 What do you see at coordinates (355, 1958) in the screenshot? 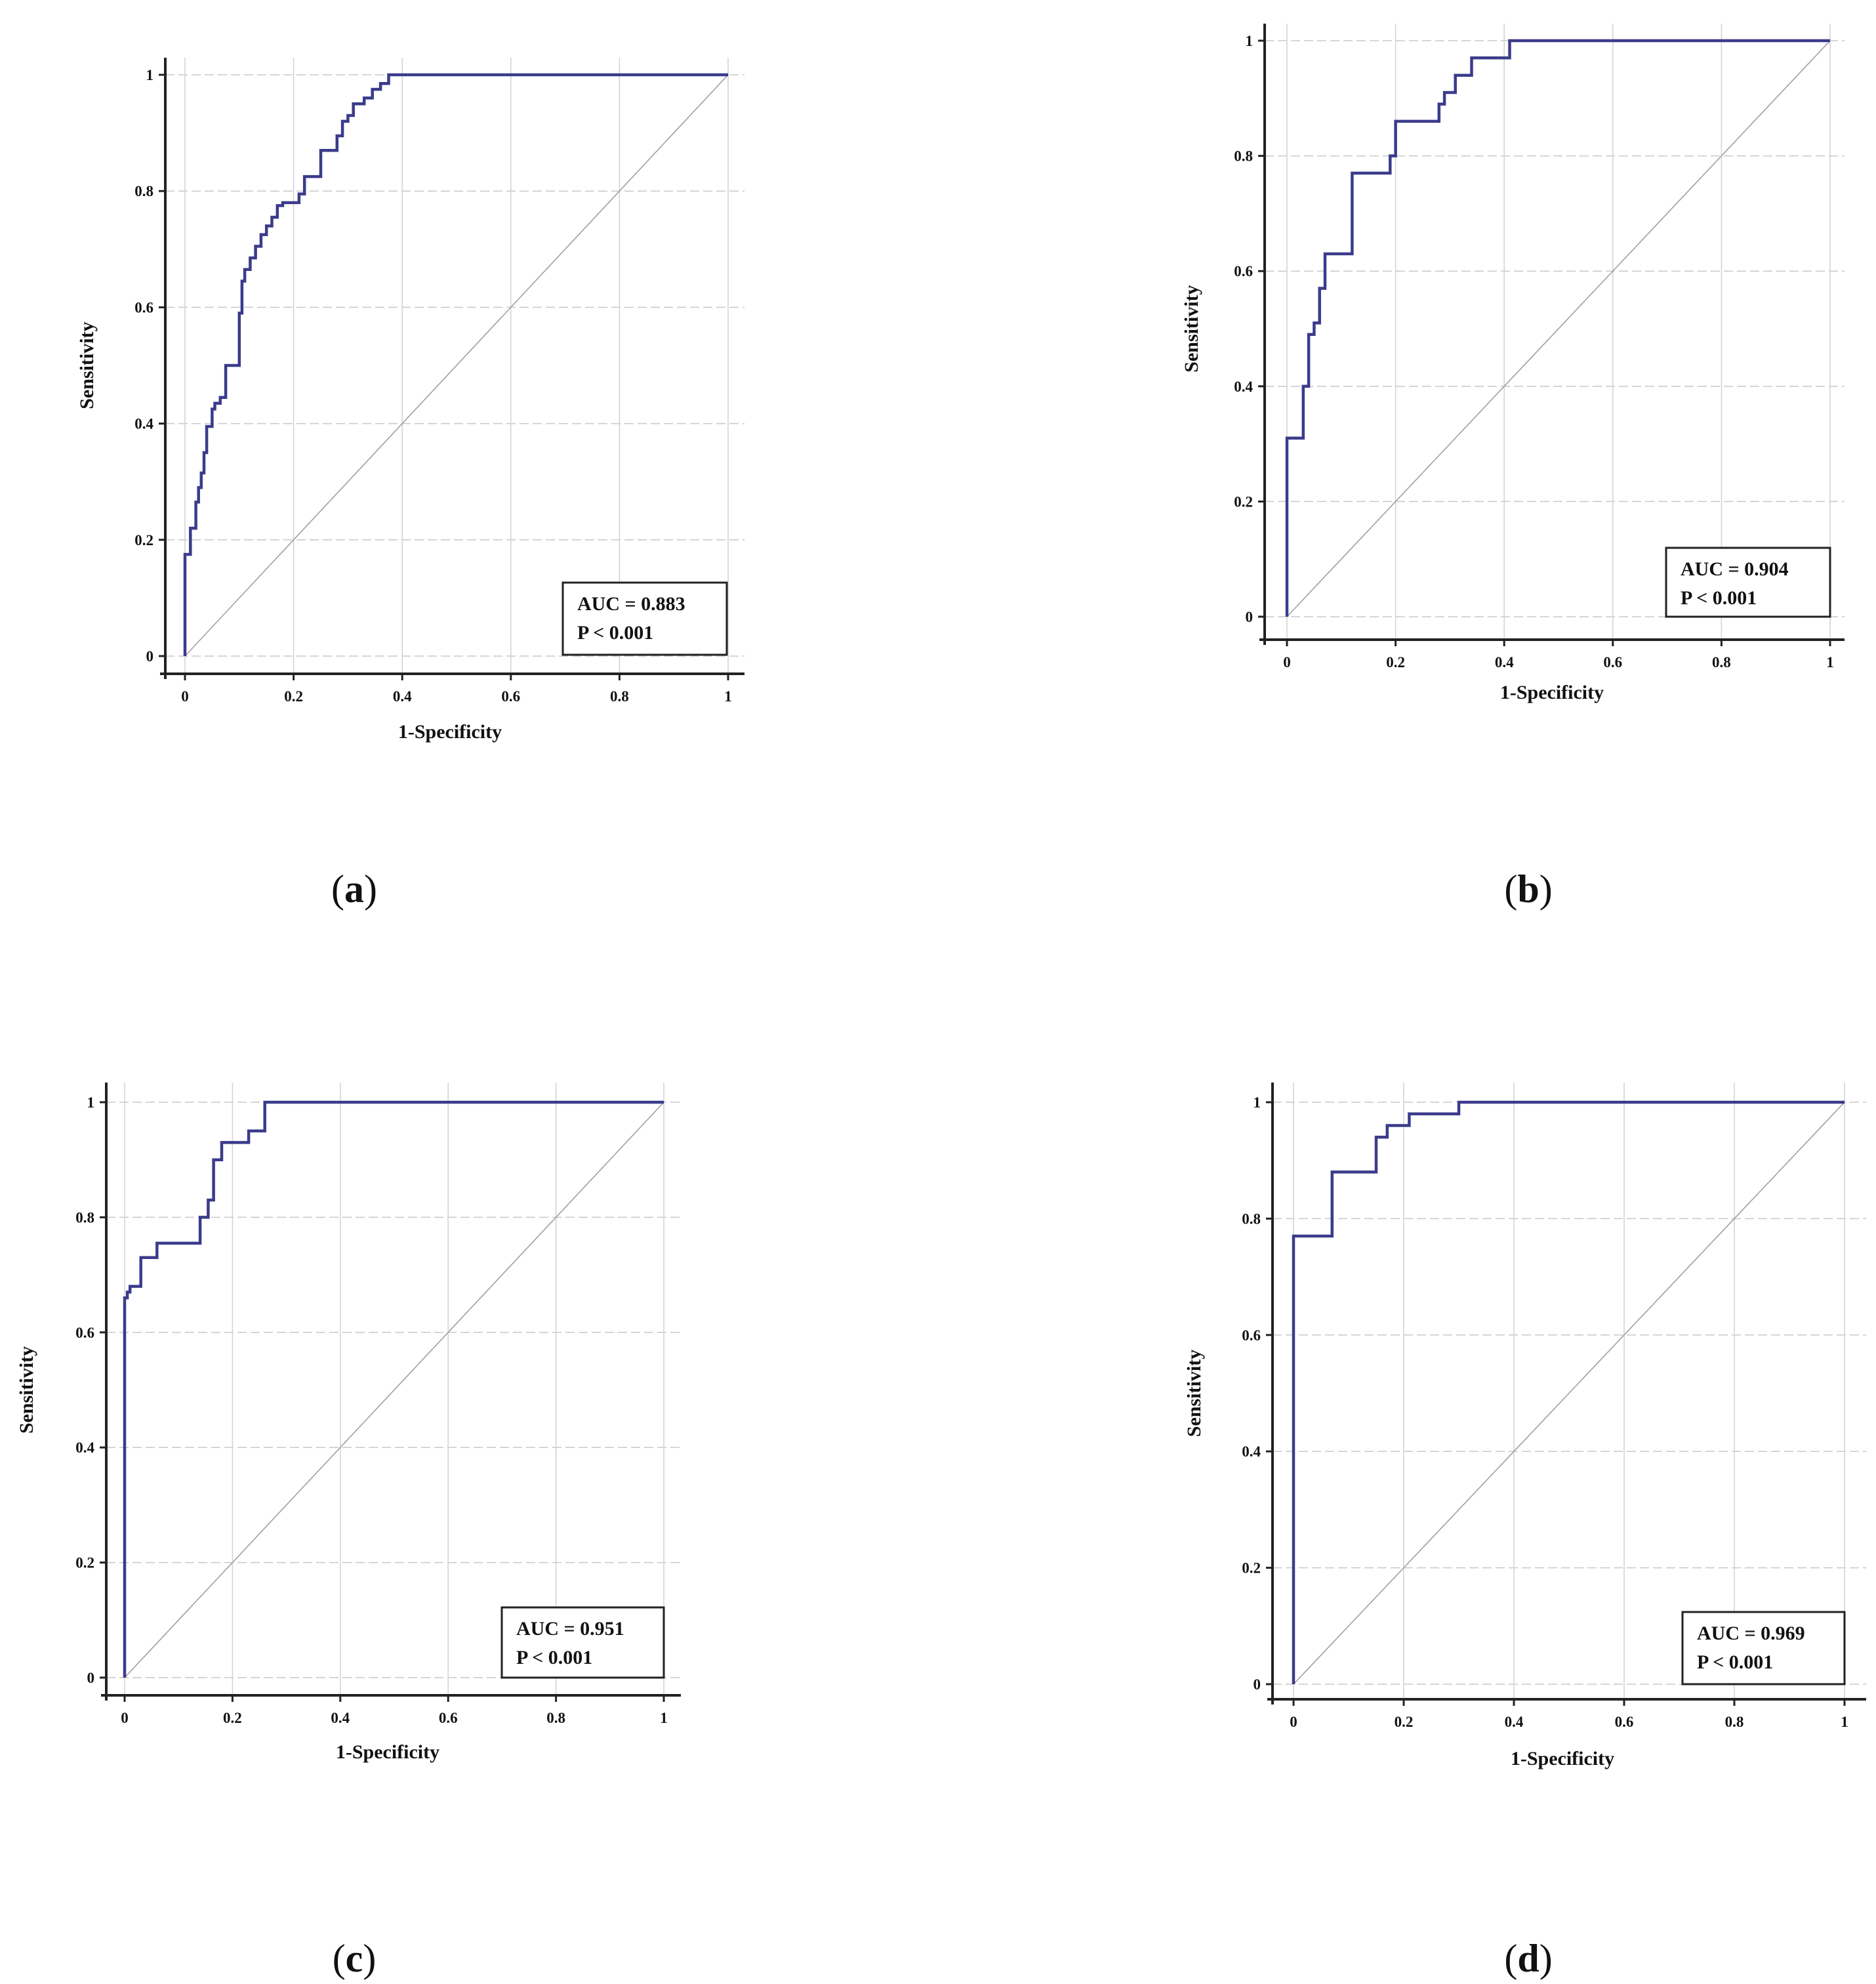
I see `panel-label: (c)` at bounding box center [355, 1958].